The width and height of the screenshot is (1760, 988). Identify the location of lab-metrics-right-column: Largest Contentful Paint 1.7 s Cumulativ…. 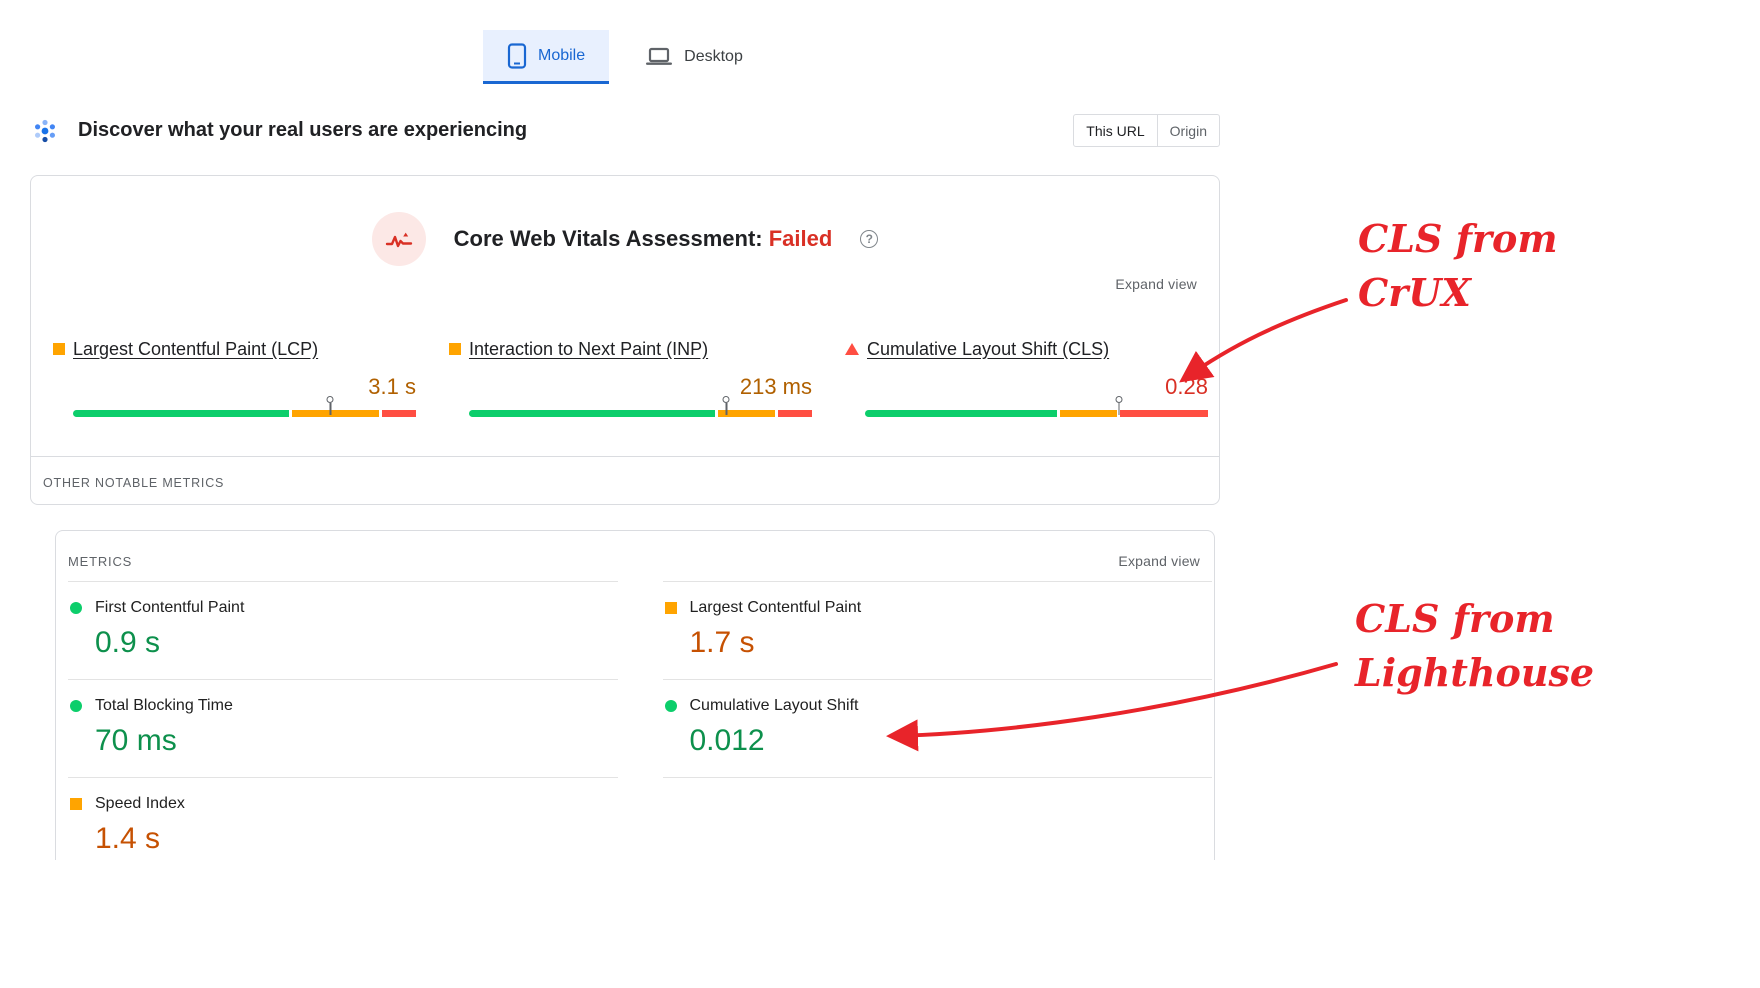
(937, 728).